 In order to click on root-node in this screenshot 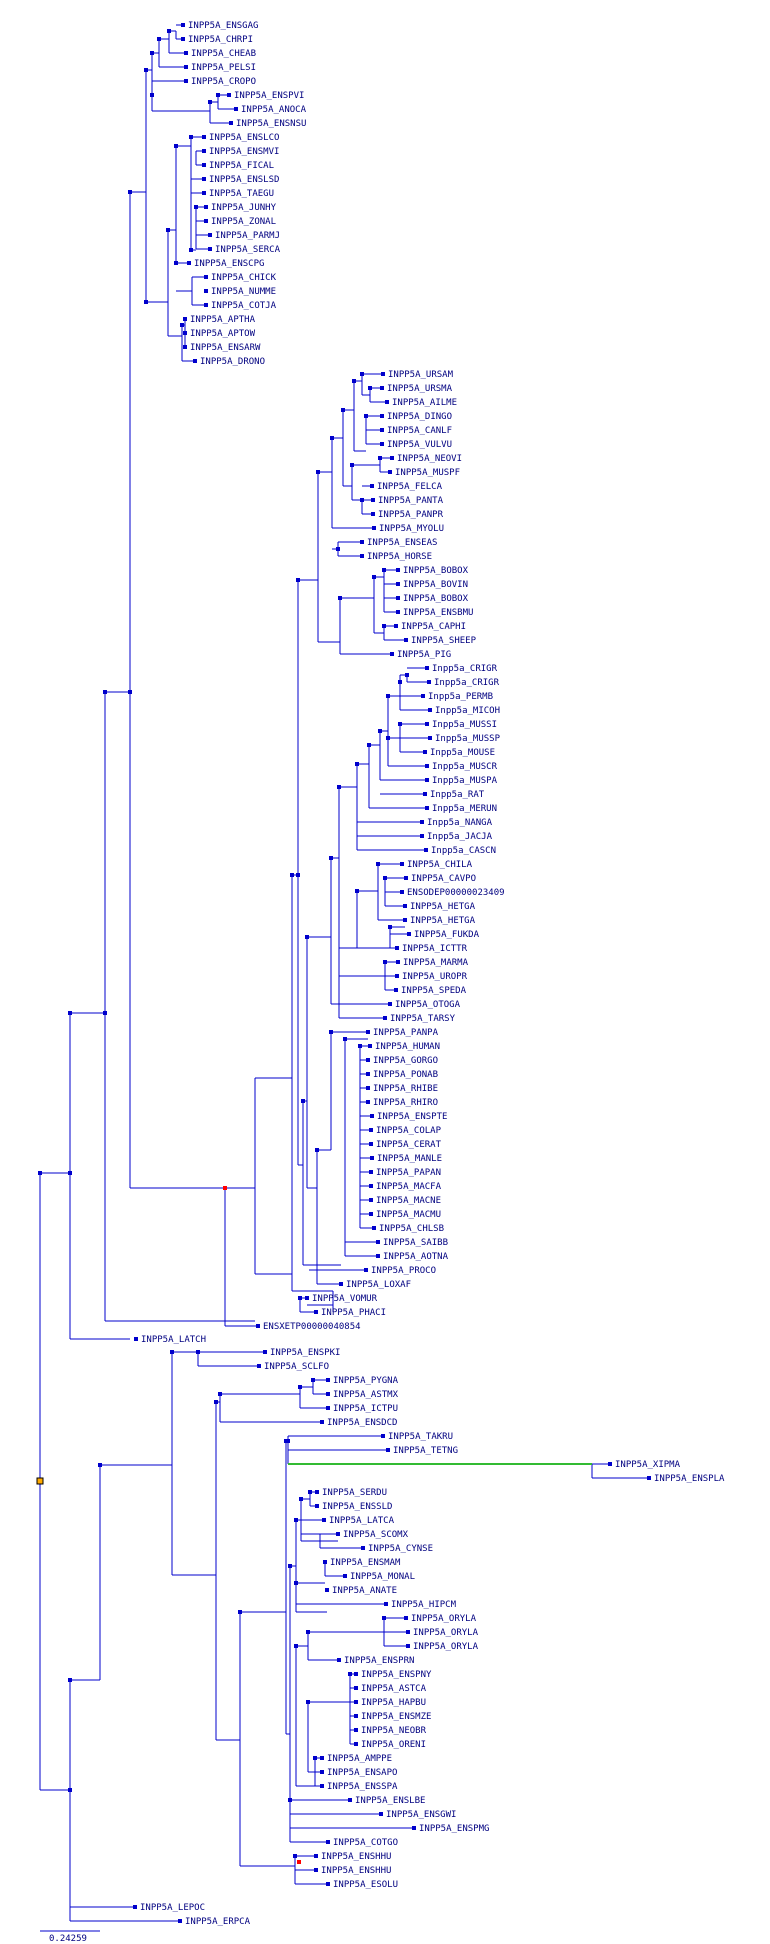, I will do `click(40, 1481)`.